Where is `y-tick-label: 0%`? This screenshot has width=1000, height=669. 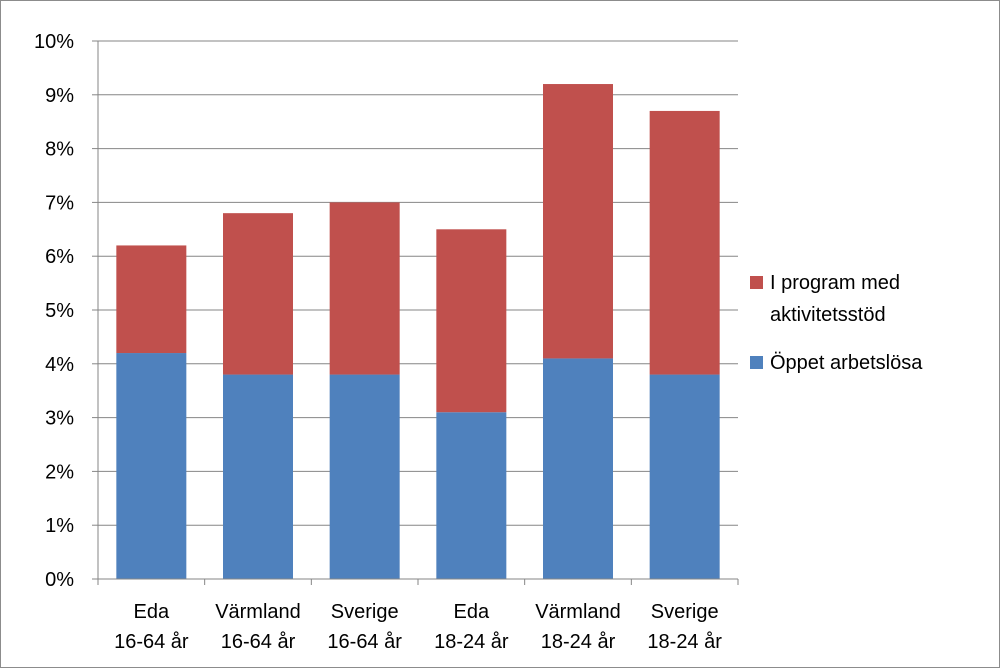
y-tick-label: 0% is located at coordinates (59, 580).